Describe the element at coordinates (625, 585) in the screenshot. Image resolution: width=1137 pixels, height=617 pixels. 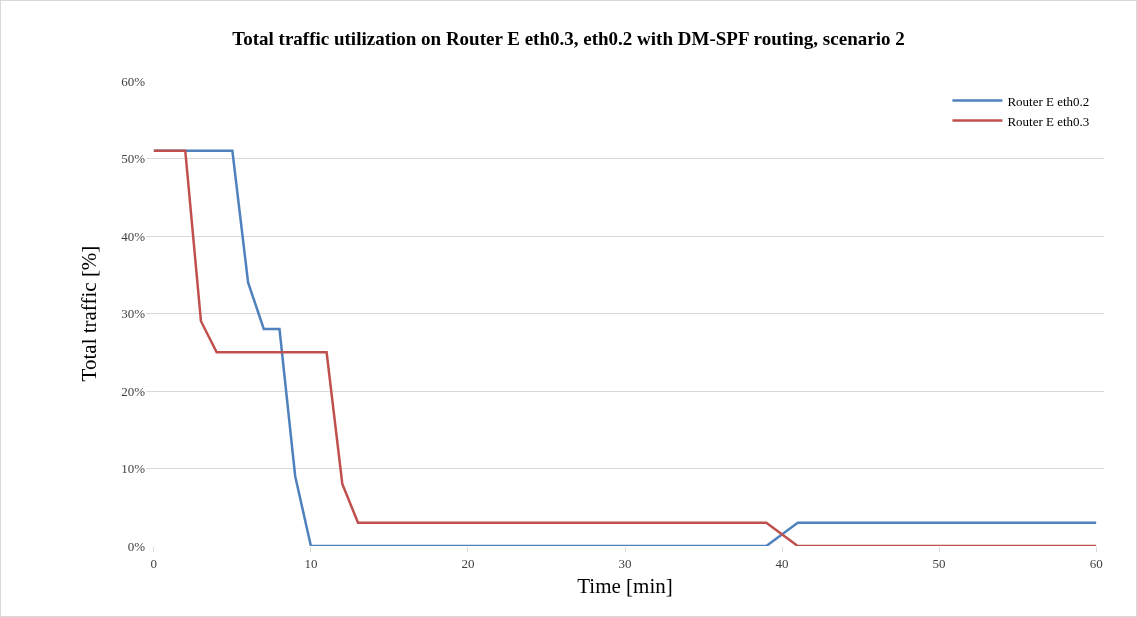
I see `x-axis-title: Time [min]` at that location.